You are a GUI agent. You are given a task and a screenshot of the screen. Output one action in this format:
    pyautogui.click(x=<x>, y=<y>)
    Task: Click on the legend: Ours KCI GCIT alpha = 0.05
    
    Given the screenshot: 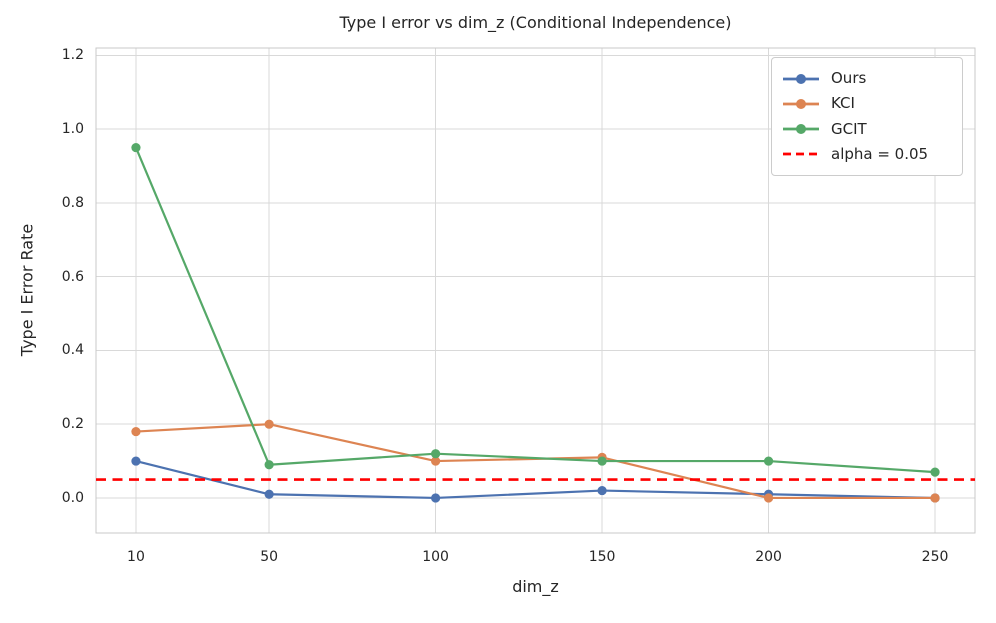 What is the action you would take?
    pyautogui.click(x=867, y=116)
    